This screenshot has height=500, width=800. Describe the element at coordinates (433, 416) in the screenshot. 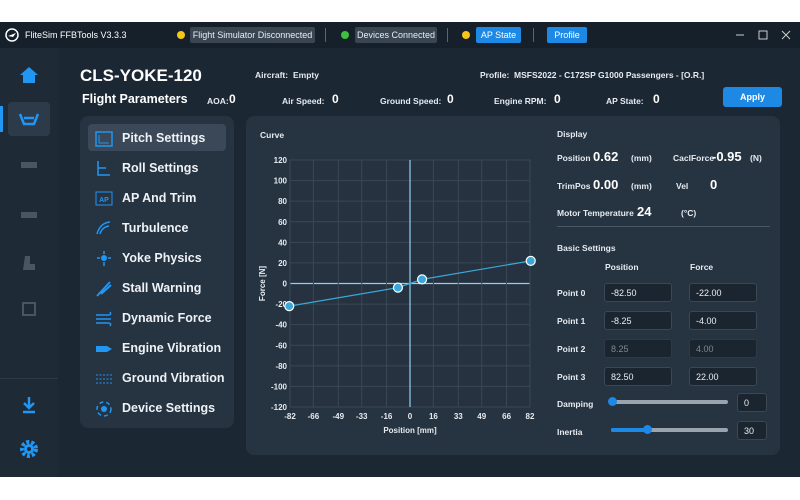

I see `x-tick-label: 16` at that location.